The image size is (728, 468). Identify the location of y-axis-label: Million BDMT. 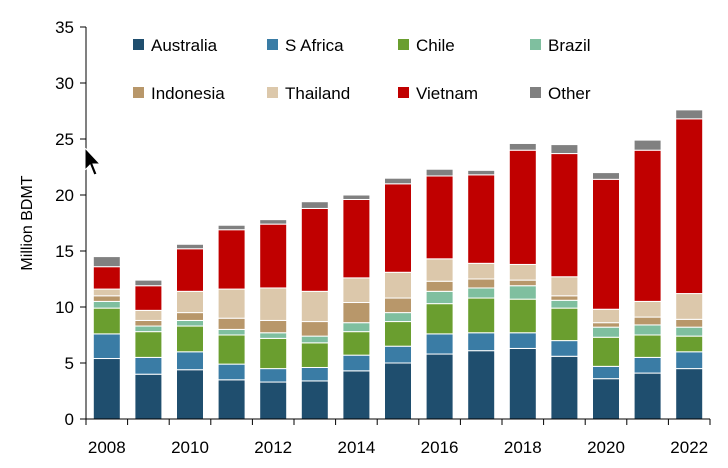
(27, 222).